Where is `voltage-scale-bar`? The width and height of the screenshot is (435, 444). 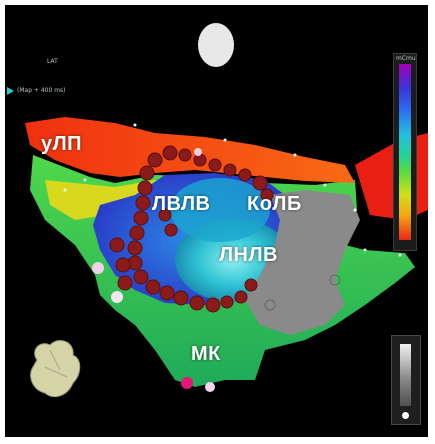
voltage-scale-bar is located at coordinates (405, 375).